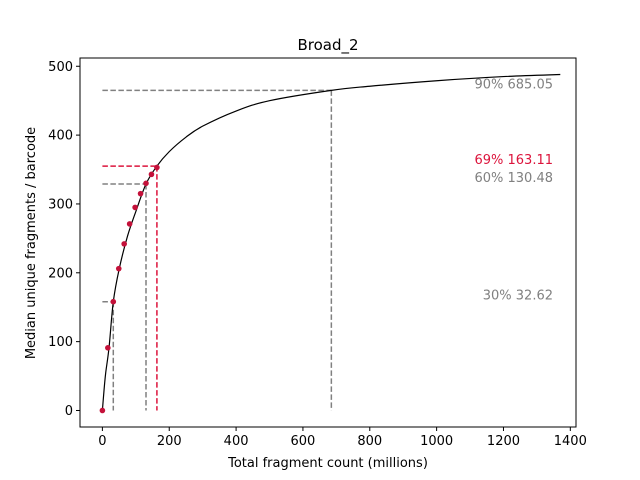  What do you see at coordinates (236, 441) in the screenshot?
I see `x-tick-label: 400` at bounding box center [236, 441].